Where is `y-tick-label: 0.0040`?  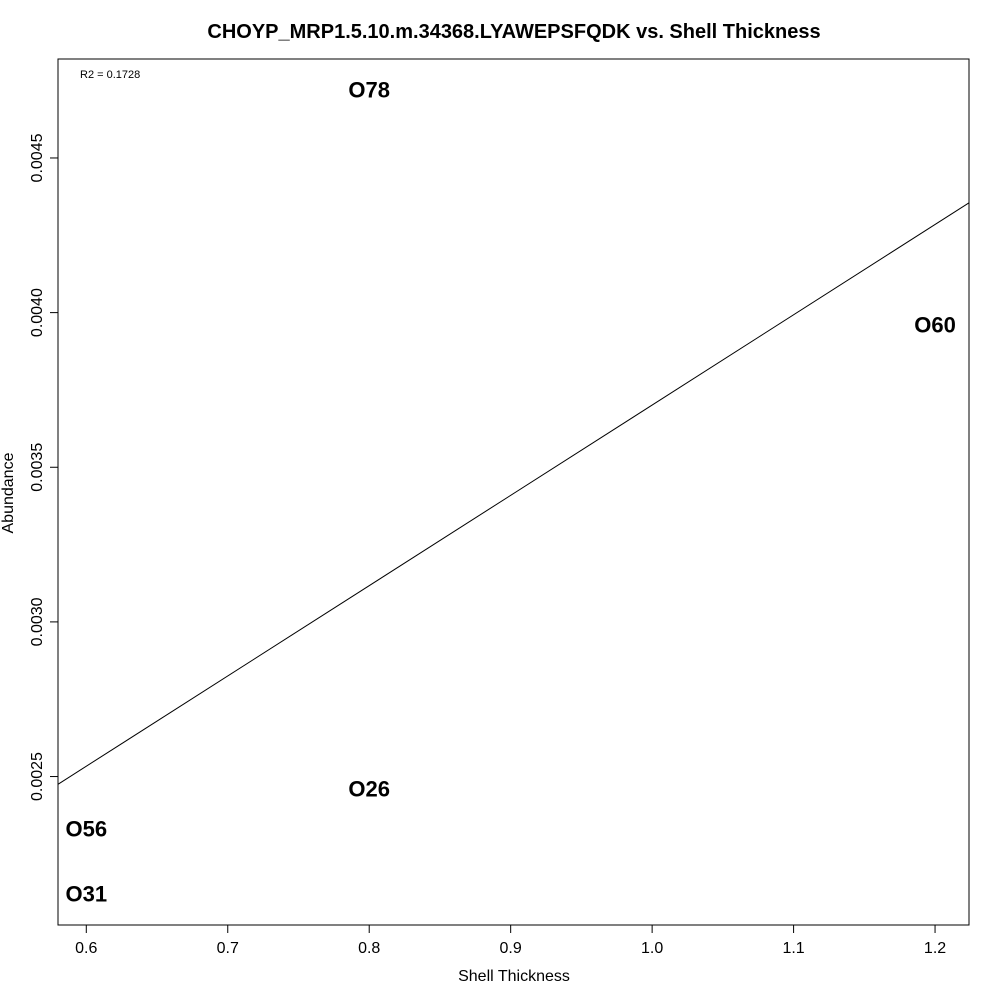 y-tick-label: 0.0040 is located at coordinates (37, 312).